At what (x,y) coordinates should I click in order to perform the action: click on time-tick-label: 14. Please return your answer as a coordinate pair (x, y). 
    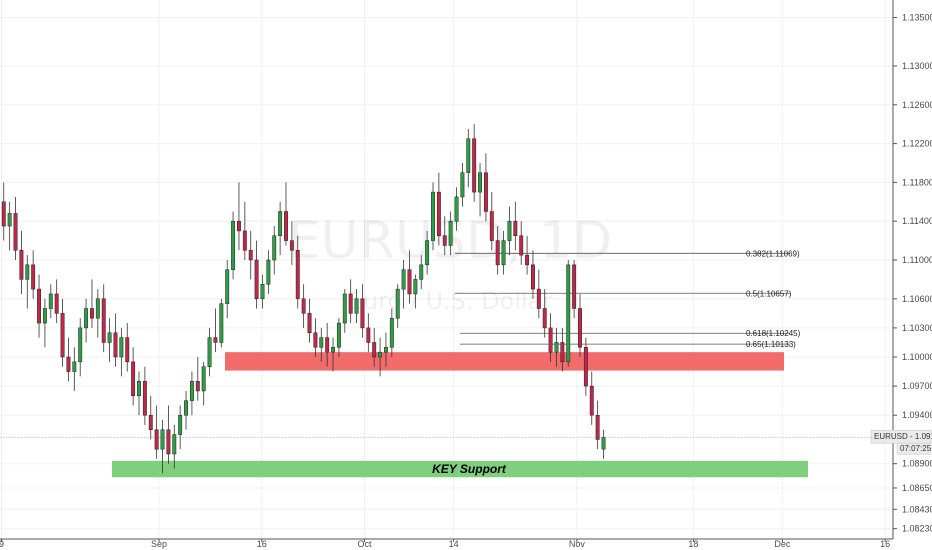
    Looking at the image, I should click on (454, 544).